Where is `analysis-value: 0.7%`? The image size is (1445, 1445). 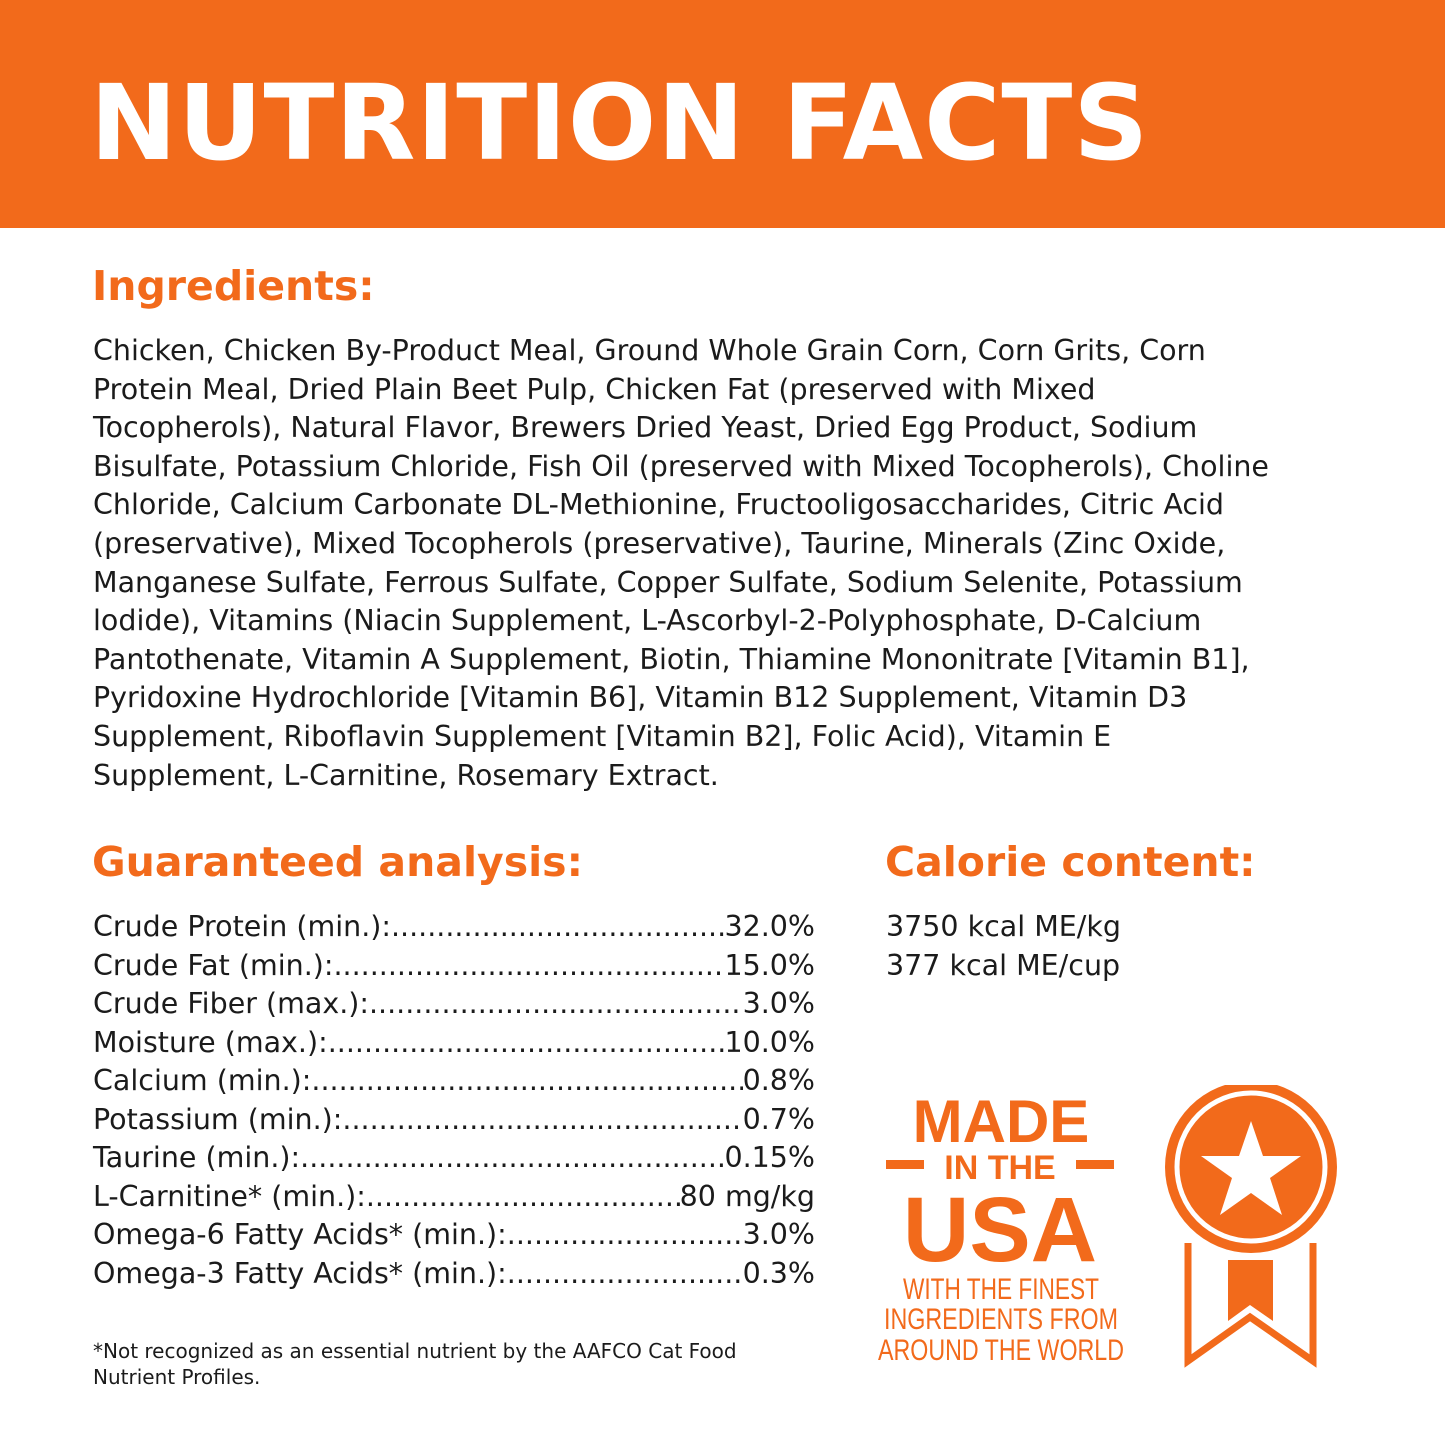 analysis-value: 0.7% is located at coordinates (778, 1119).